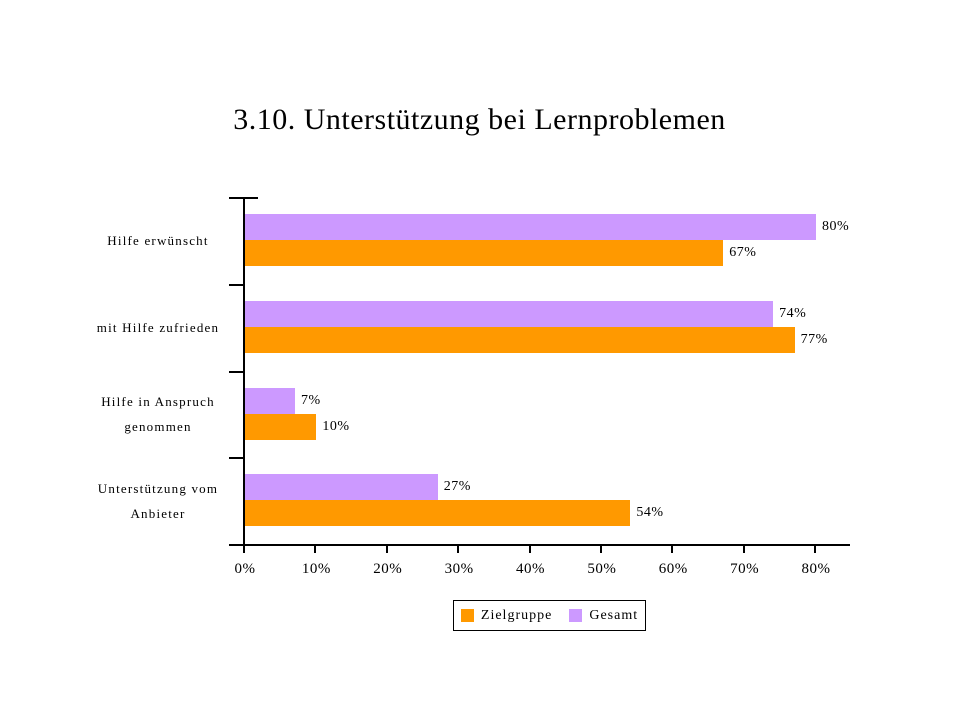 The width and height of the screenshot is (959, 719). What do you see at coordinates (158, 327) in the screenshot?
I see `category-label: mit Hilfe zufrieden` at bounding box center [158, 327].